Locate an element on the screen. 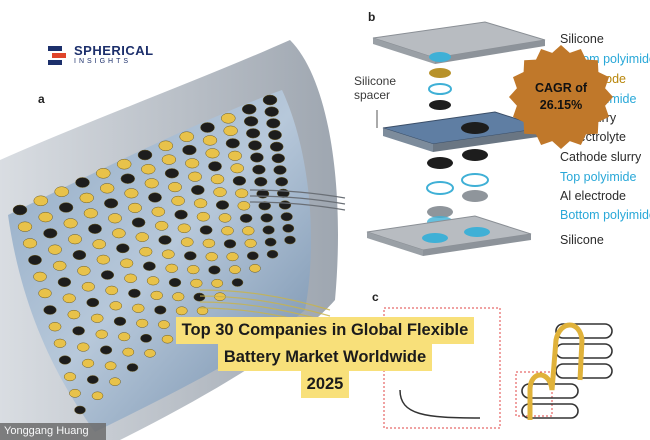 The width and height of the screenshot is (650, 440). layer-label: Cathode slurry is located at coordinates (601, 157).